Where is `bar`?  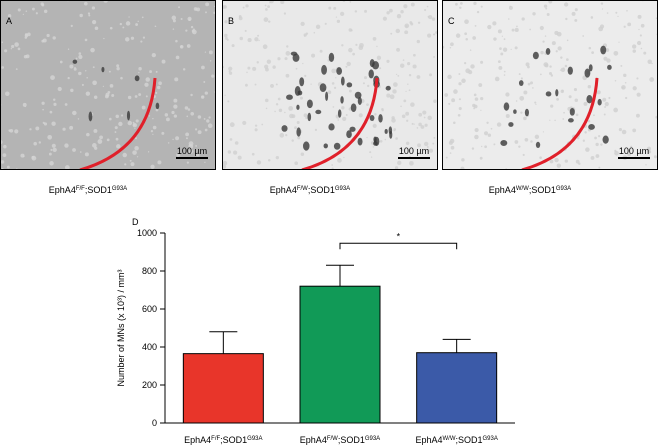
bar is located at coordinates (457, 388).